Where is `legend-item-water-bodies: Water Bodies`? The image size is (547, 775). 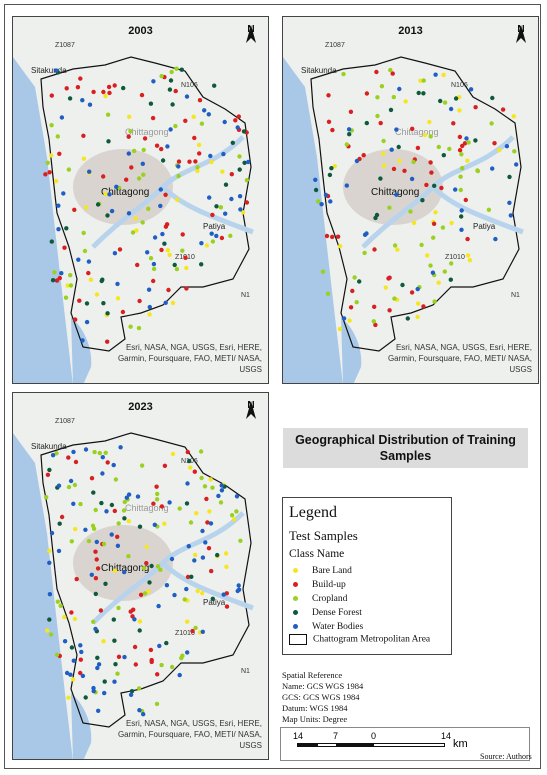 legend-item-water-bodies: Water Bodies is located at coordinates (328, 627).